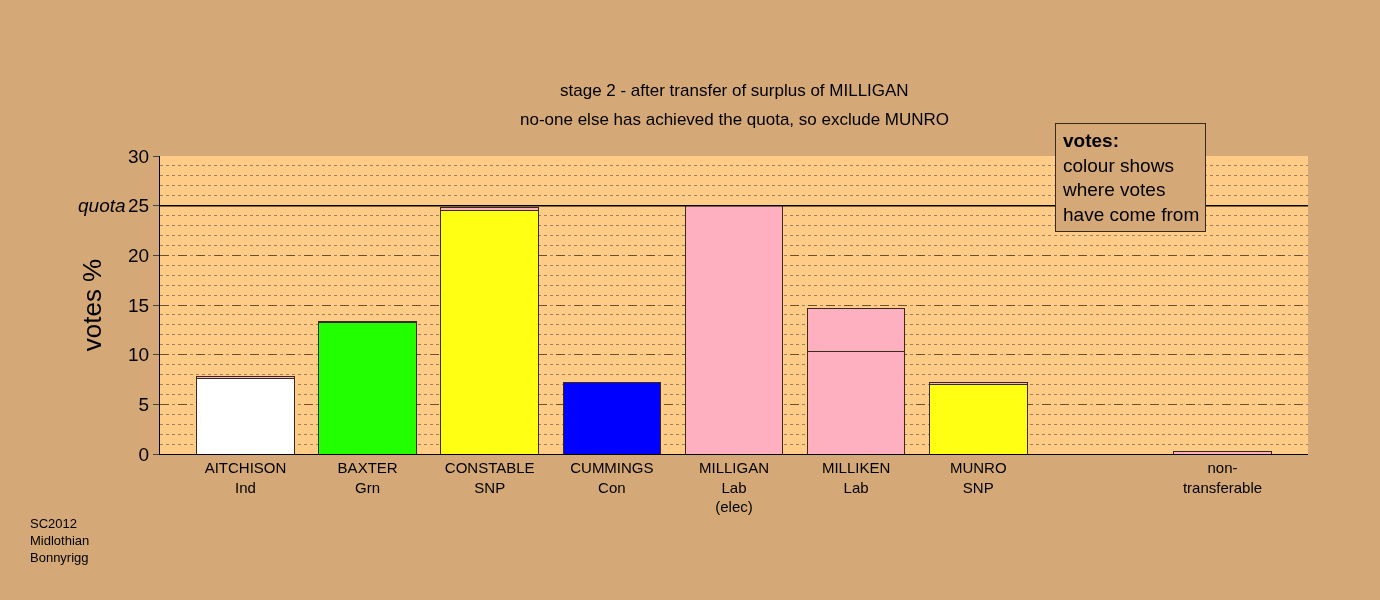  I want to click on x-tick-label: CUMMINGS Con, so click(612, 477).